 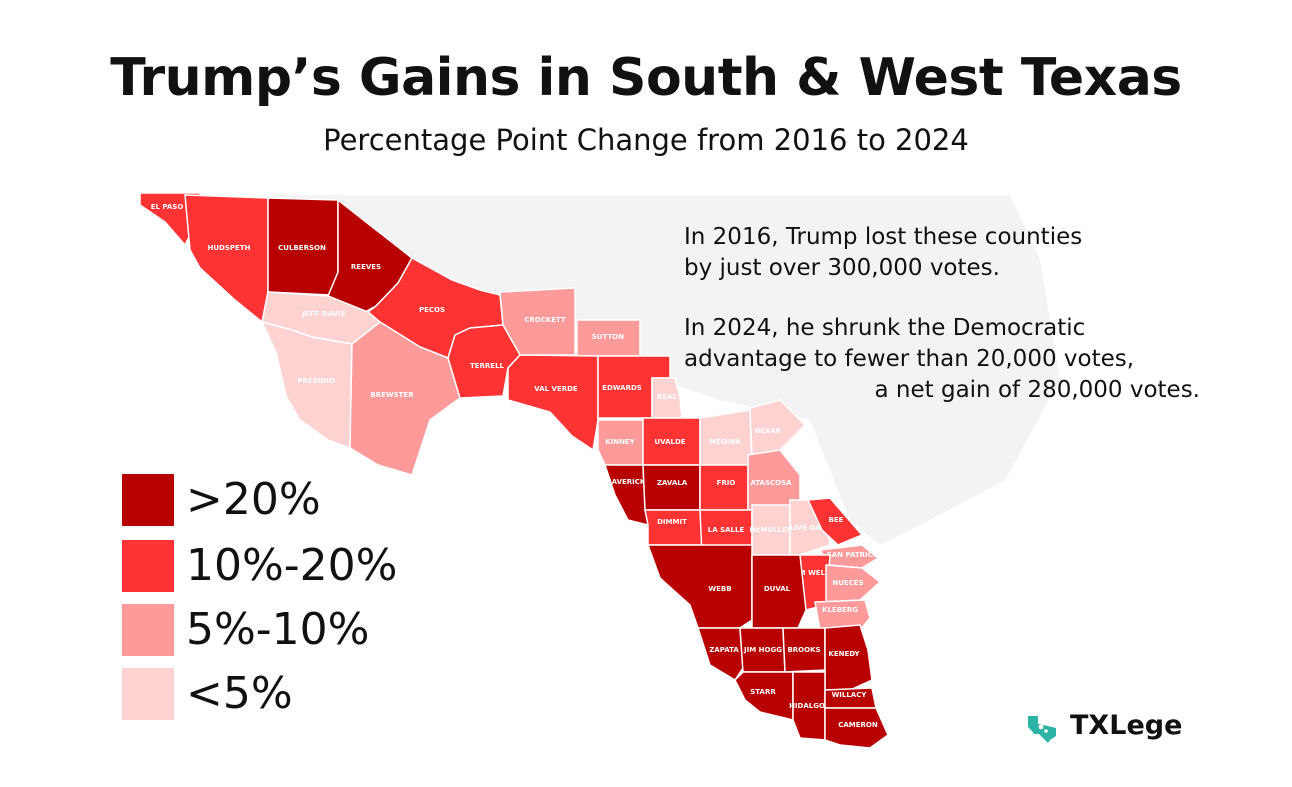 I want to click on note-line: a net gain of 280,000 votes., so click(x=1037, y=390).